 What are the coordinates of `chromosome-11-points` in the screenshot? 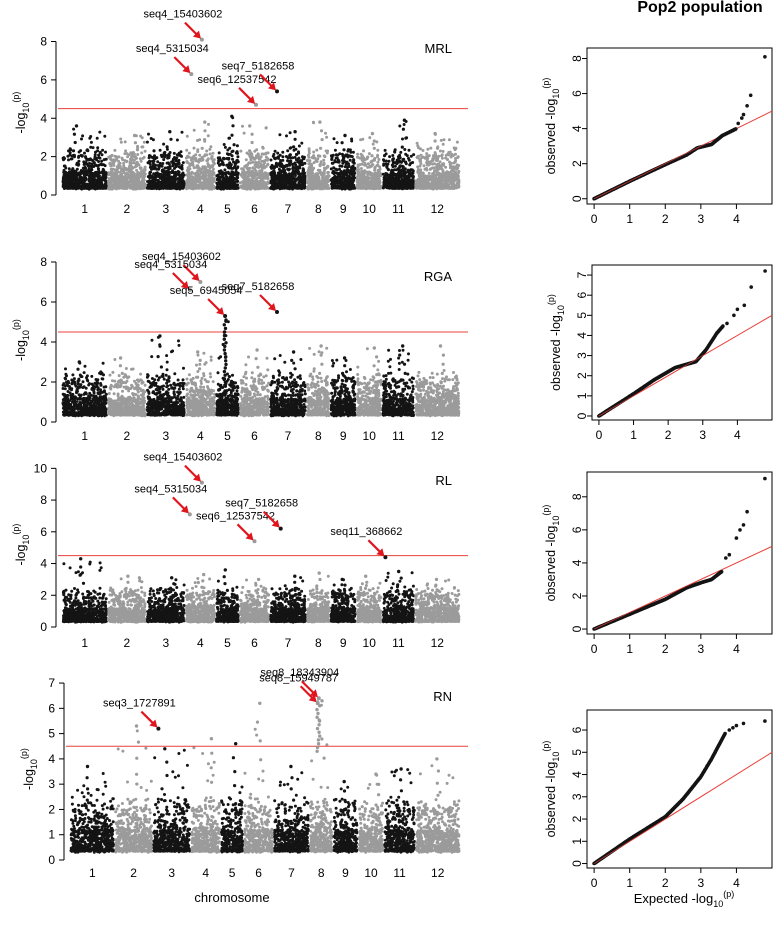 It's located at (398, 154).